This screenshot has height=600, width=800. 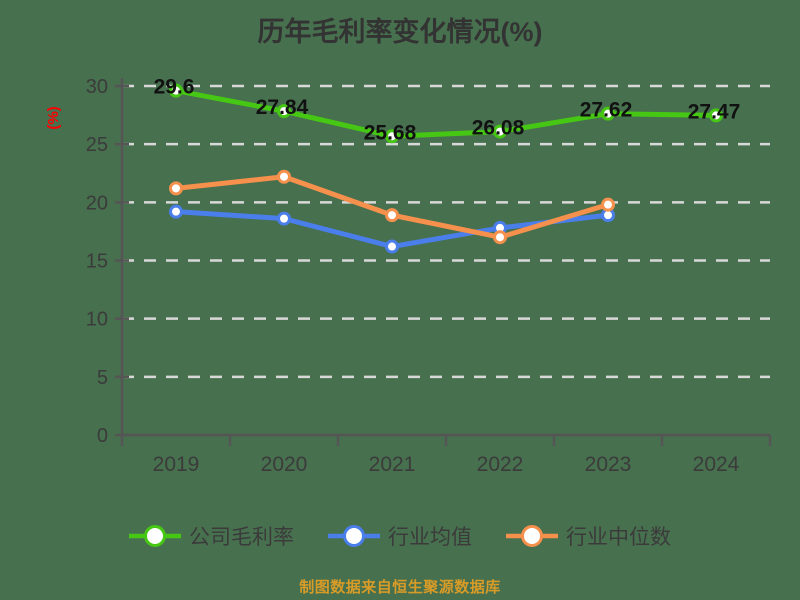 I want to click on data-label-2023: 27.62, so click(x=606, y=110).